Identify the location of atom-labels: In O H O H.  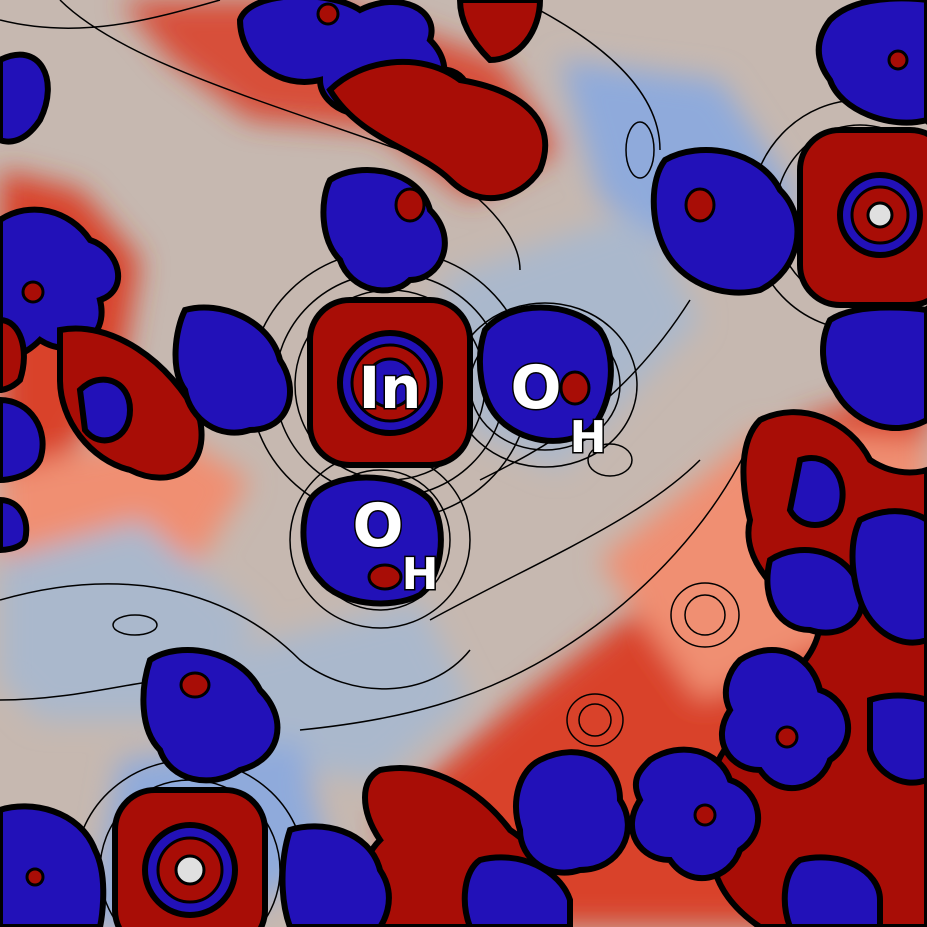
(479, 477).